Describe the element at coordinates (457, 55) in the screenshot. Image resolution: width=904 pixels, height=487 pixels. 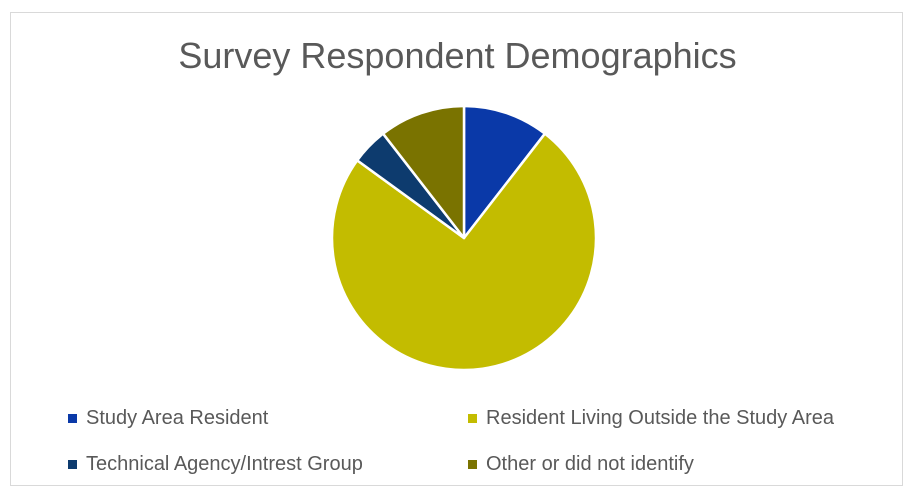
I see `chart-title: Survey Respondent Demographics` at that location.